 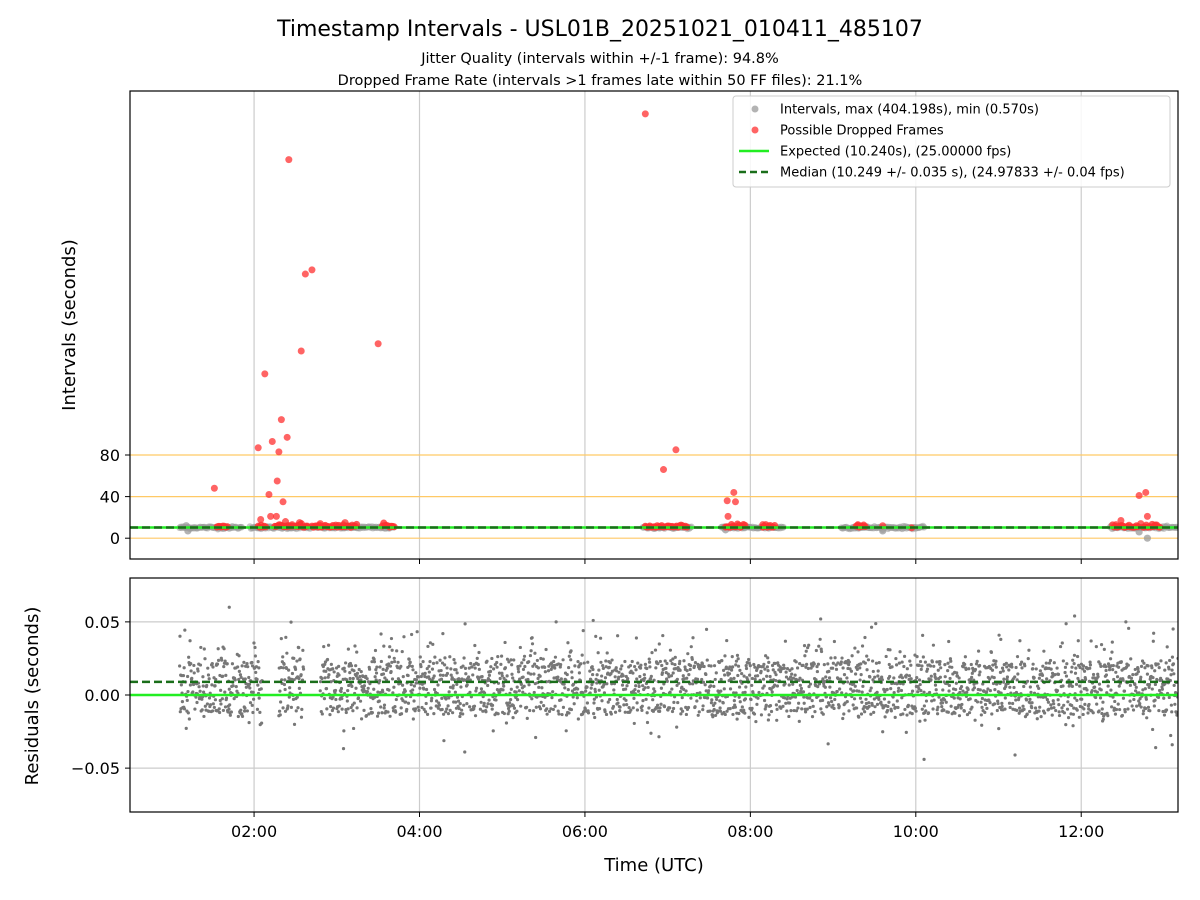 What do you see at coordinates (115, 538) in the screenshot?
I see `intervals-y-tick-label: 0` at bounding box center [115, 538].